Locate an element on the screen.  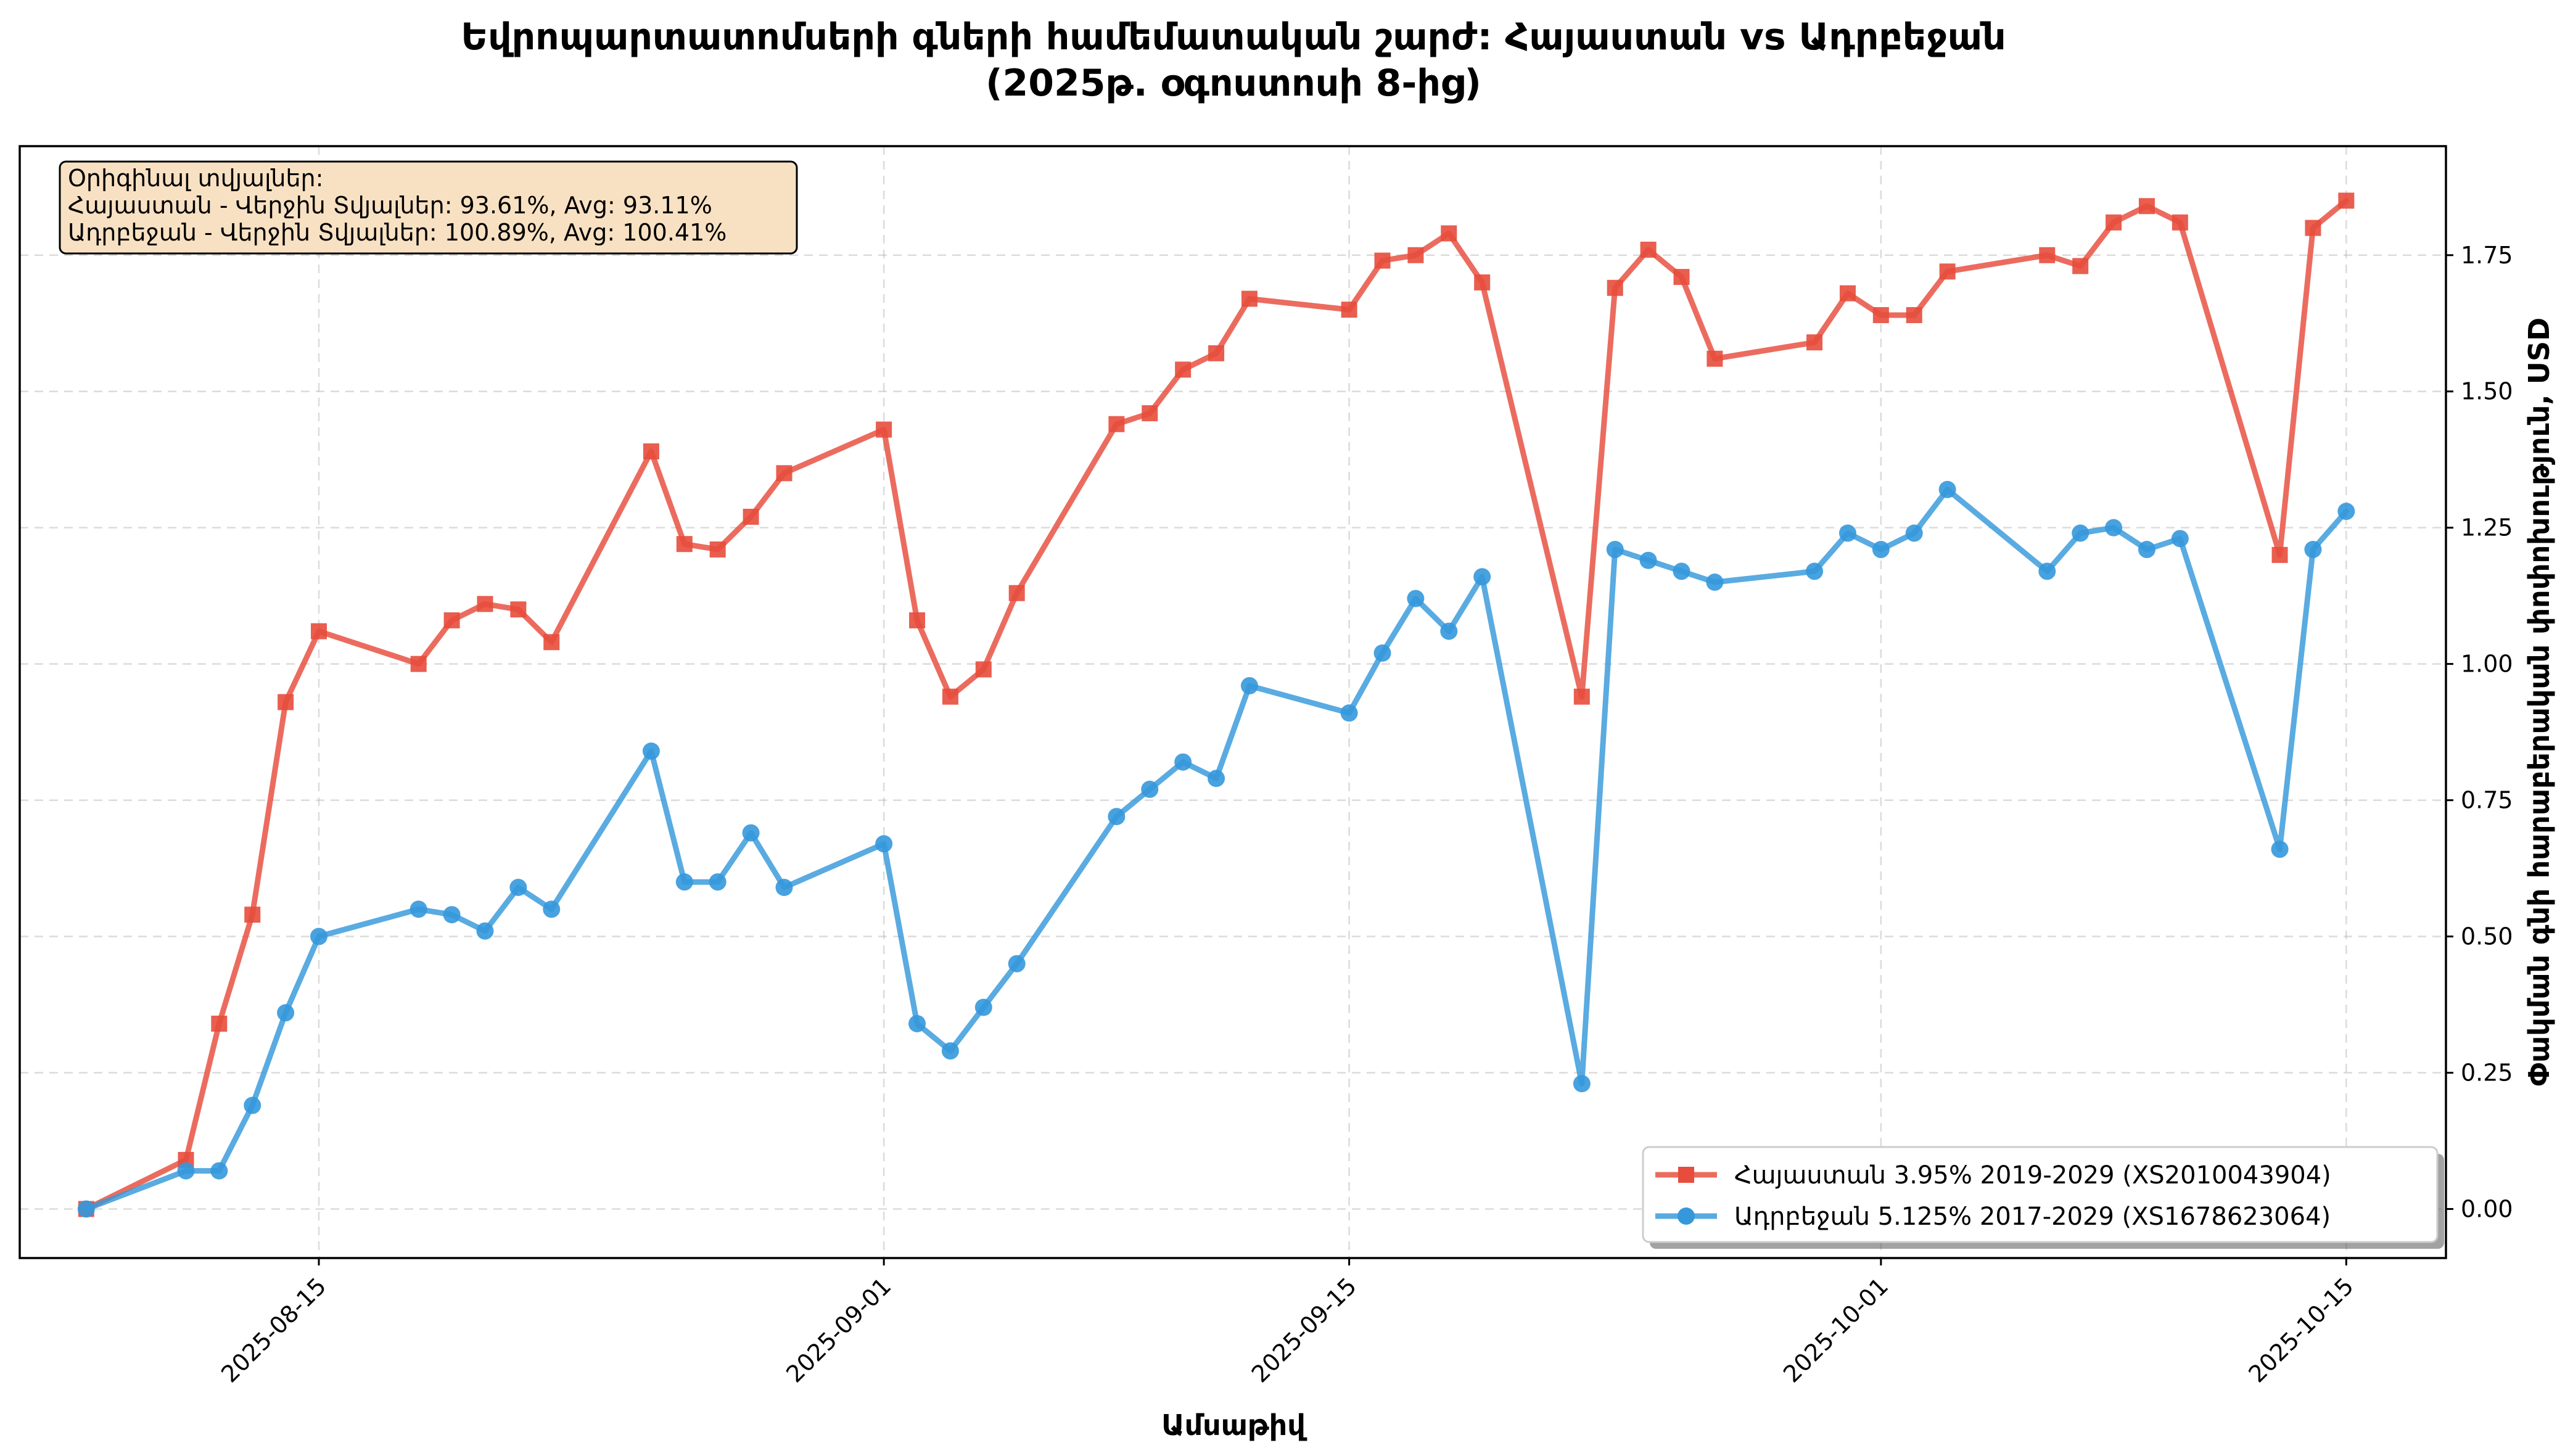
y-tick-label: 0.75 is located at coordinates (2487, 800).